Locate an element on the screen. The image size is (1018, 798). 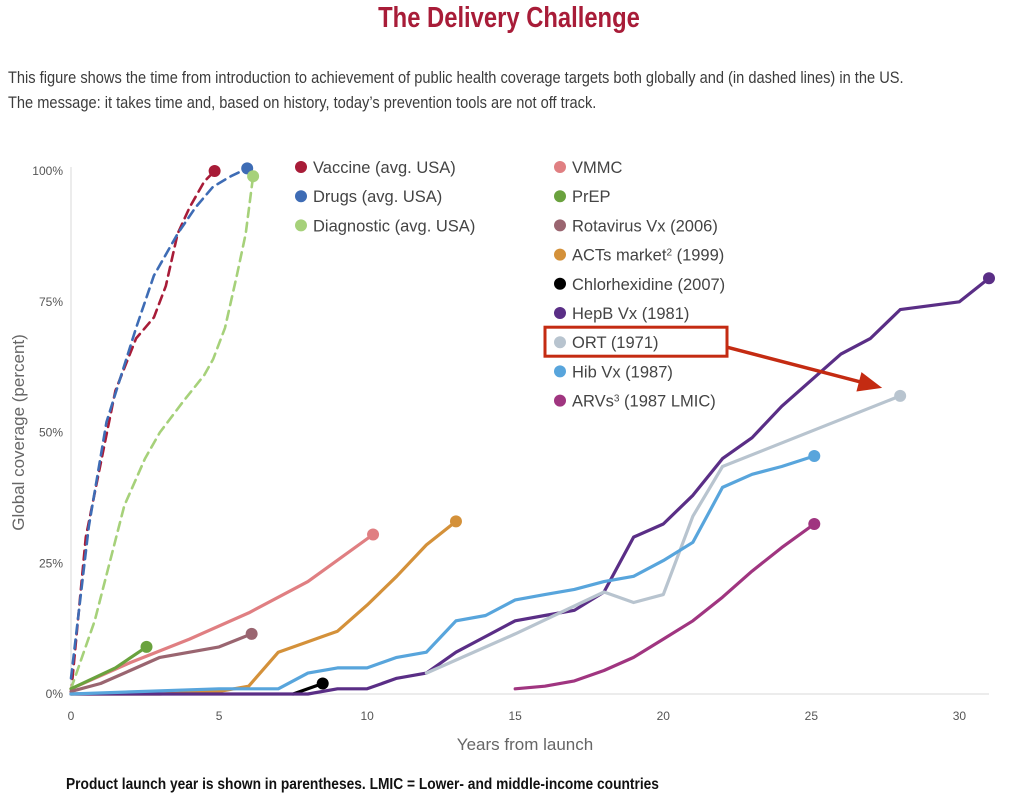
y-tick-label: 75% is located at coordinates (51, 302).